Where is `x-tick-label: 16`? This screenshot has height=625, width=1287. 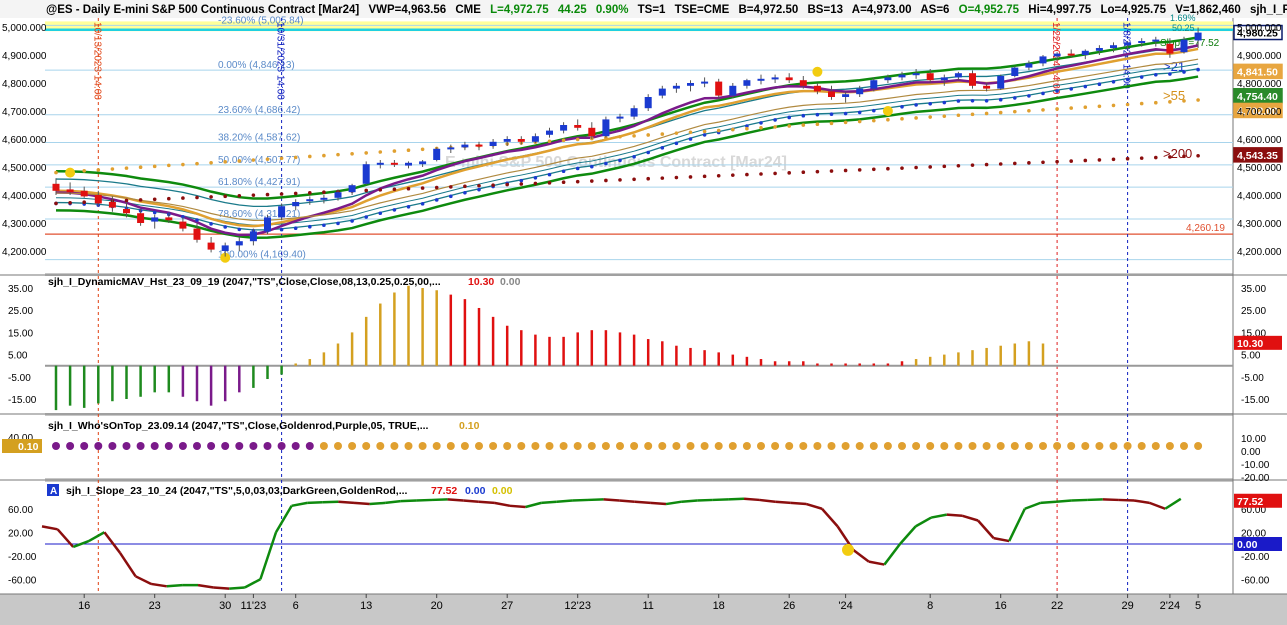 x-tick-label: 16 is located at coordinates (1001, 606).